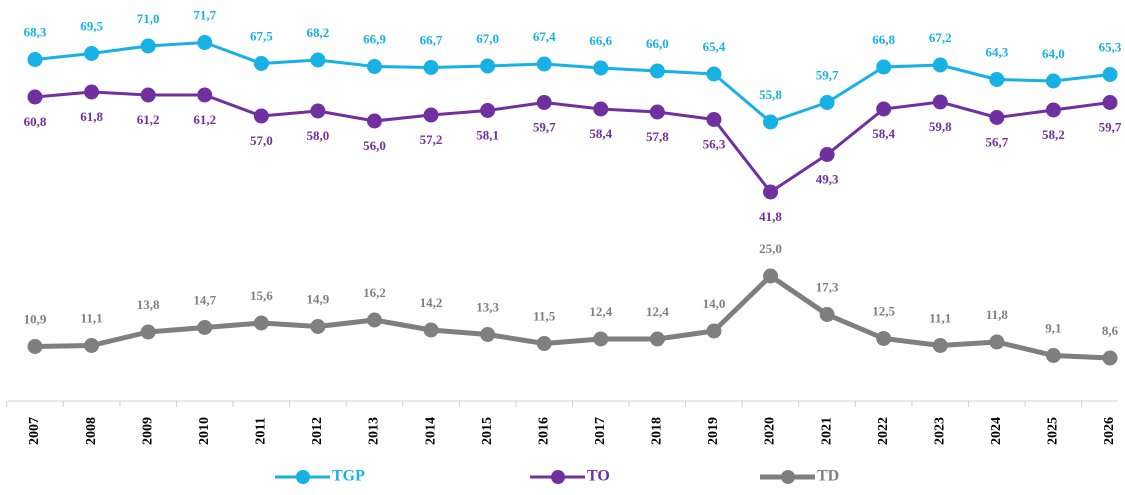  What do you see at coordinates (714, 143) in the screenshot?
I see `data-label: 56,3` at bounding box center [714, 143].